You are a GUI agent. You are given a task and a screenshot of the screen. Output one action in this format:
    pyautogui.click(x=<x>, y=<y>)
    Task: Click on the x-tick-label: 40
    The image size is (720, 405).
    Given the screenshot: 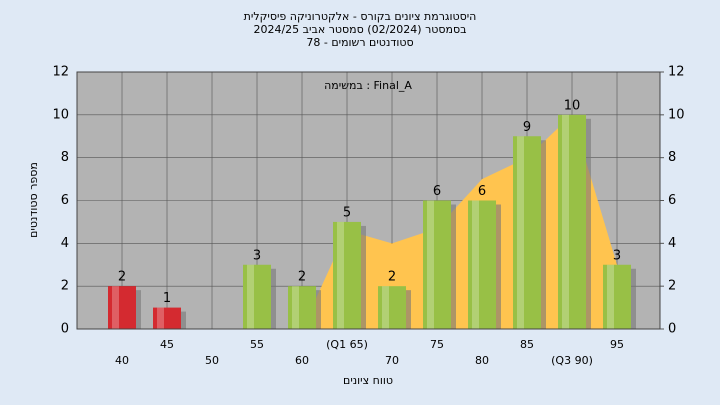 What is the action you would take?
    pyautogui.click(x=122, y=360)
    